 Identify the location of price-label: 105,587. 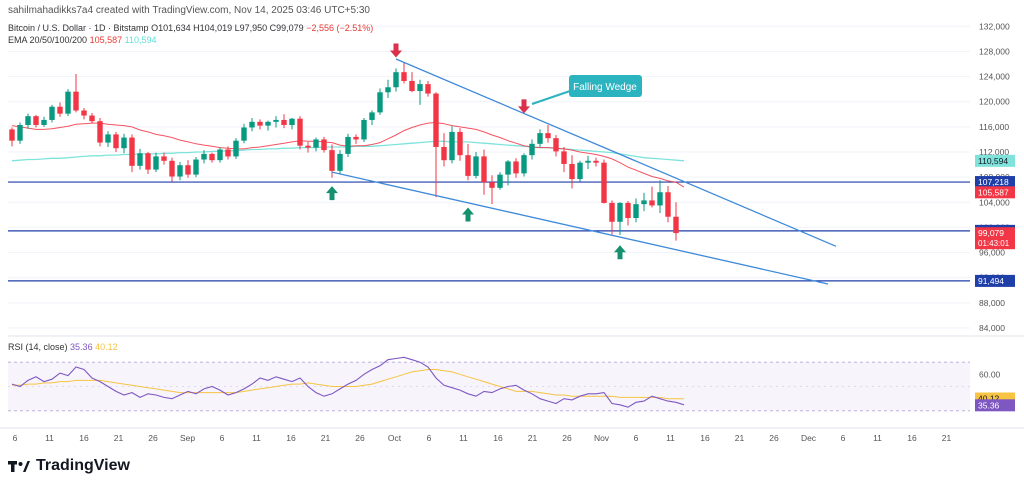
(995, 192).